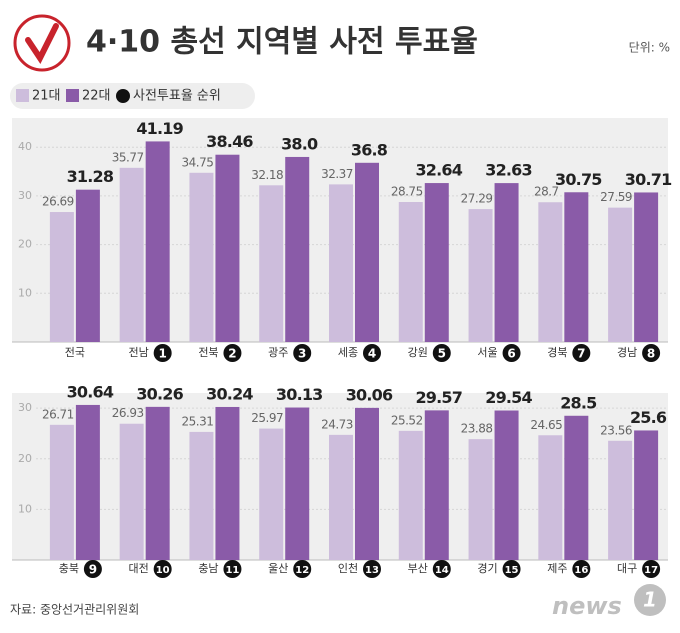 This screenshot has width=680, height=633. I want to click on logo-check, so click(42, 43).